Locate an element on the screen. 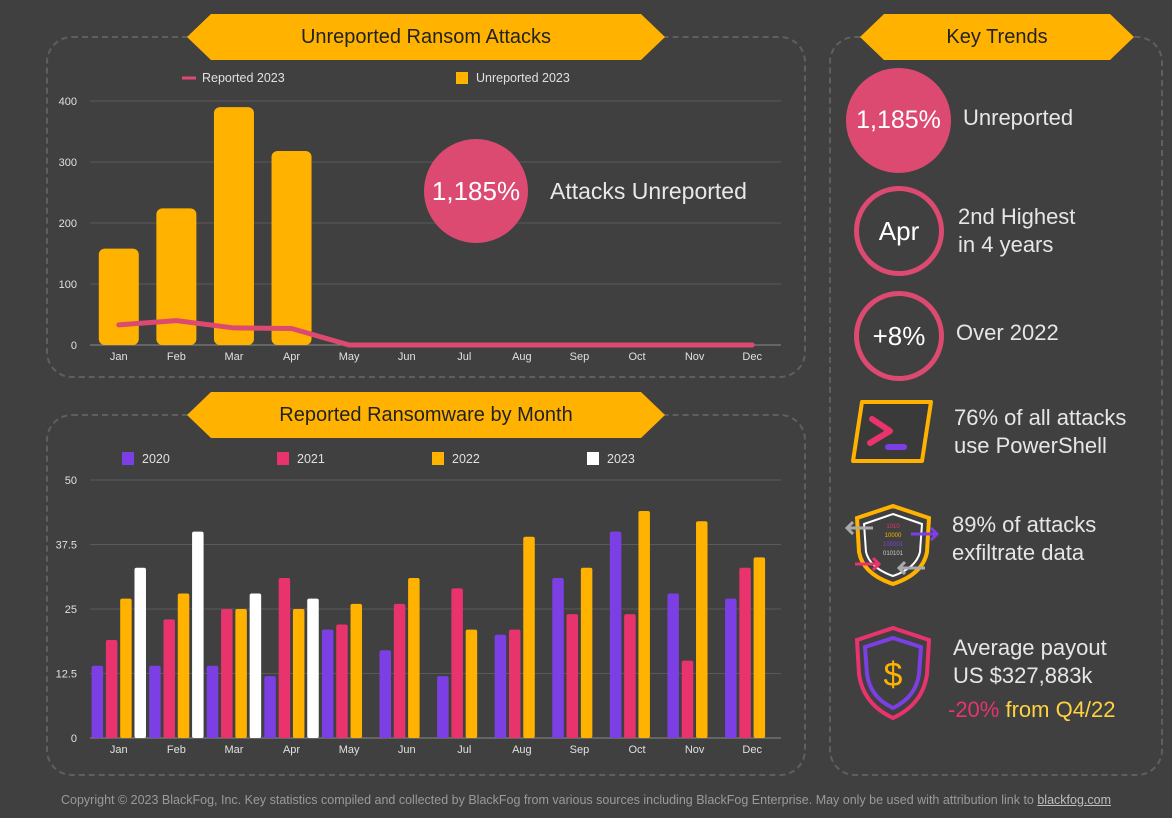 Image resolution: width=1172 pixels, height=818 pixels. svg-text: 010101 is located at coordinates (893, 554).